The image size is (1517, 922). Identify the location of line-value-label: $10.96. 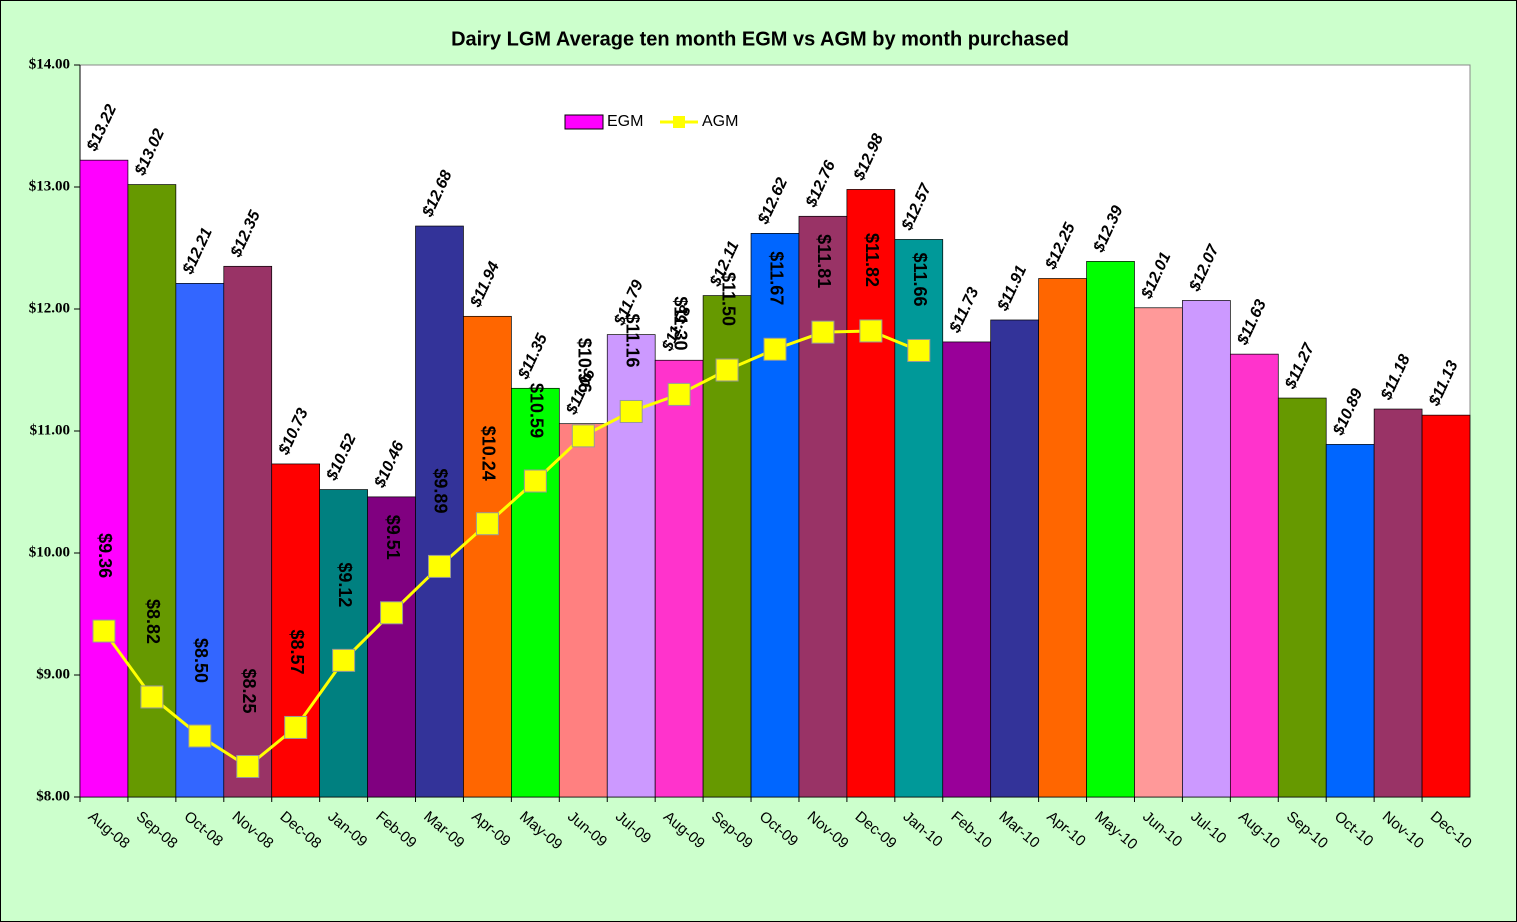
(585, 365).